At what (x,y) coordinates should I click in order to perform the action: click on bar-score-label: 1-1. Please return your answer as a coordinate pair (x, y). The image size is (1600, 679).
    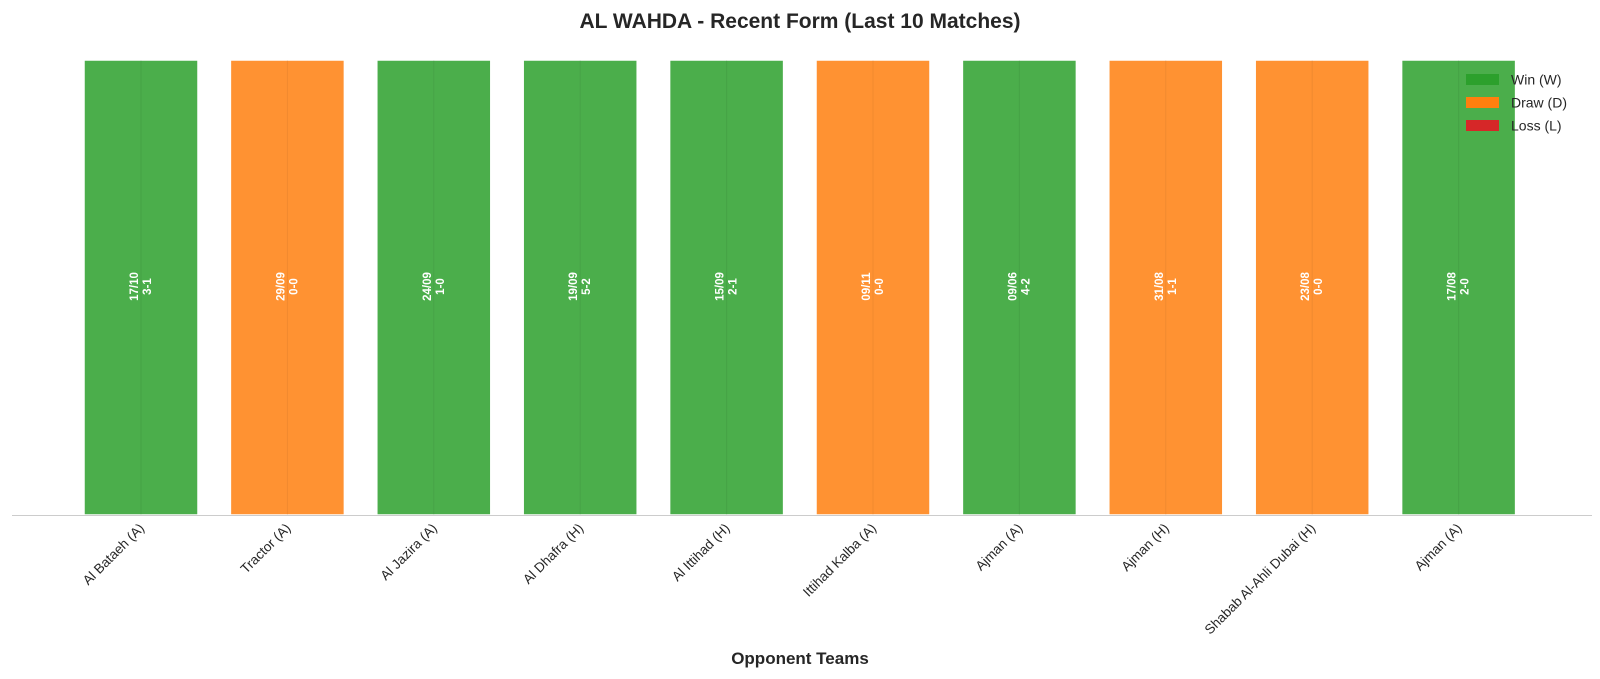
    Looking at the image, I should click on (1173, 286).